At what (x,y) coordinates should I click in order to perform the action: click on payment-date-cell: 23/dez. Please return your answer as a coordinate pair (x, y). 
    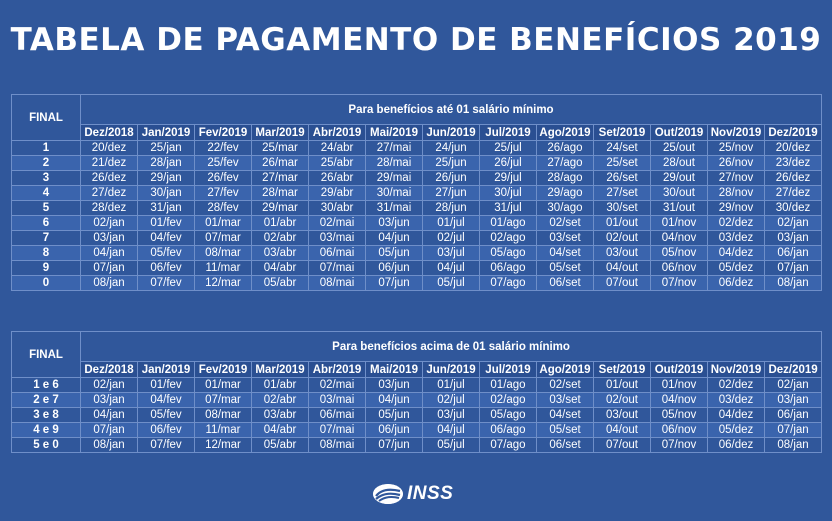
    Looking at the image, I should click on (793, 163).